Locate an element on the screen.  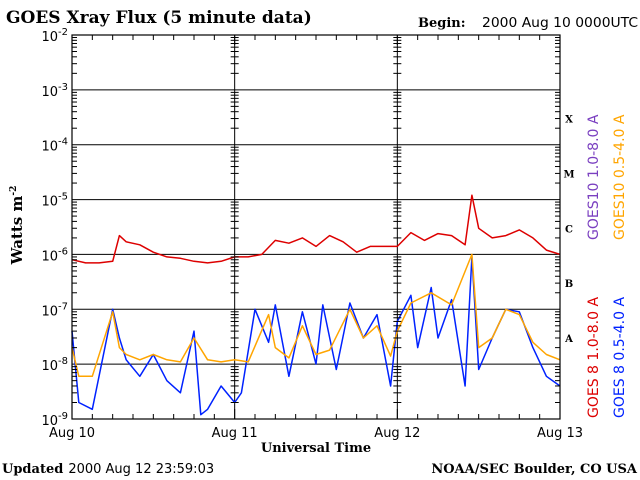
legend-entry: GOES 8 0.5-4.0 A is located at coordinates (620, 357).